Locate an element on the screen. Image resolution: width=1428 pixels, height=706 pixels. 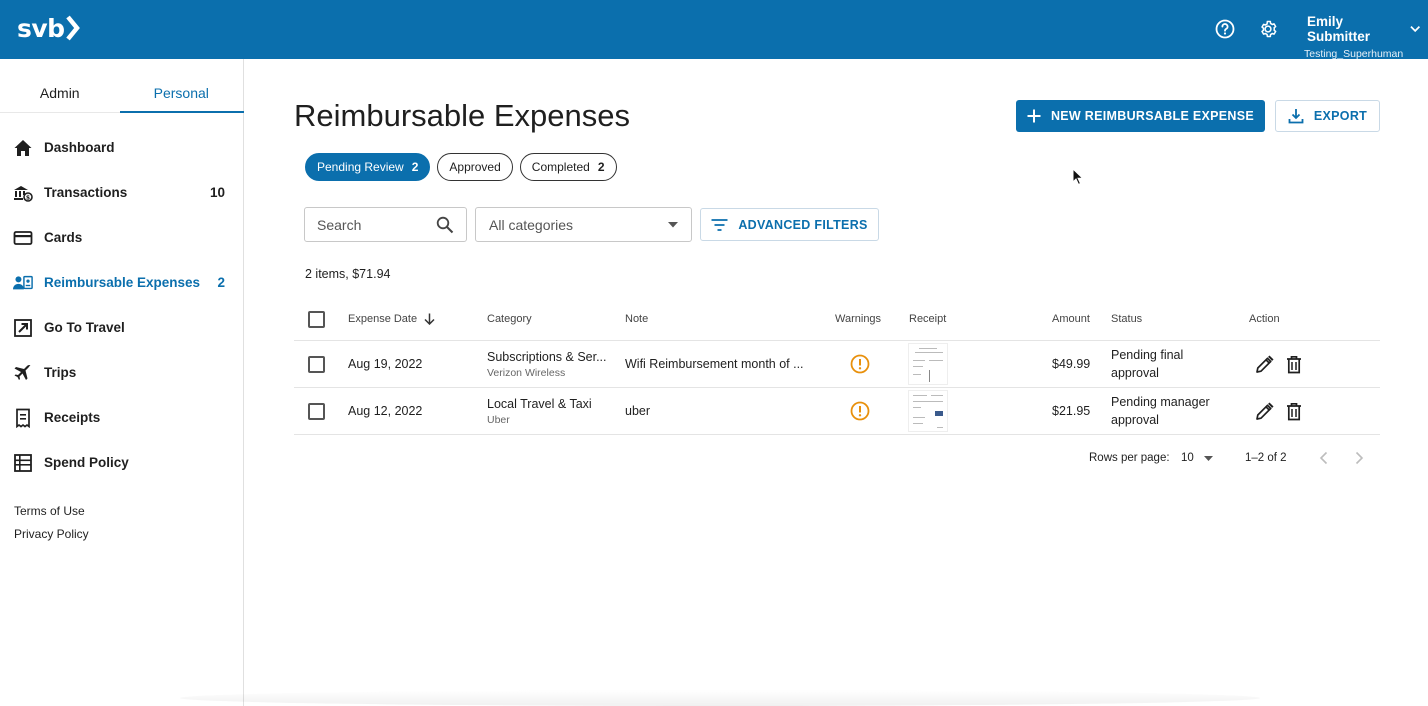
gear-icon is located at coordinates (1268, 29).